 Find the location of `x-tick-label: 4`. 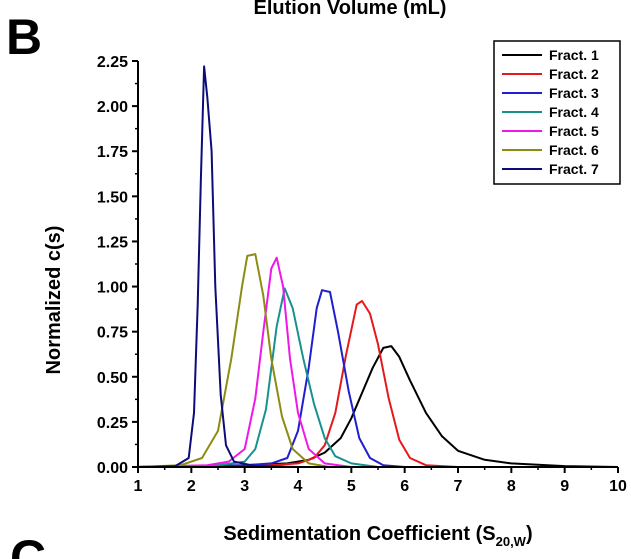

x-tick-label: 4 is located at coordinates (298, 486).